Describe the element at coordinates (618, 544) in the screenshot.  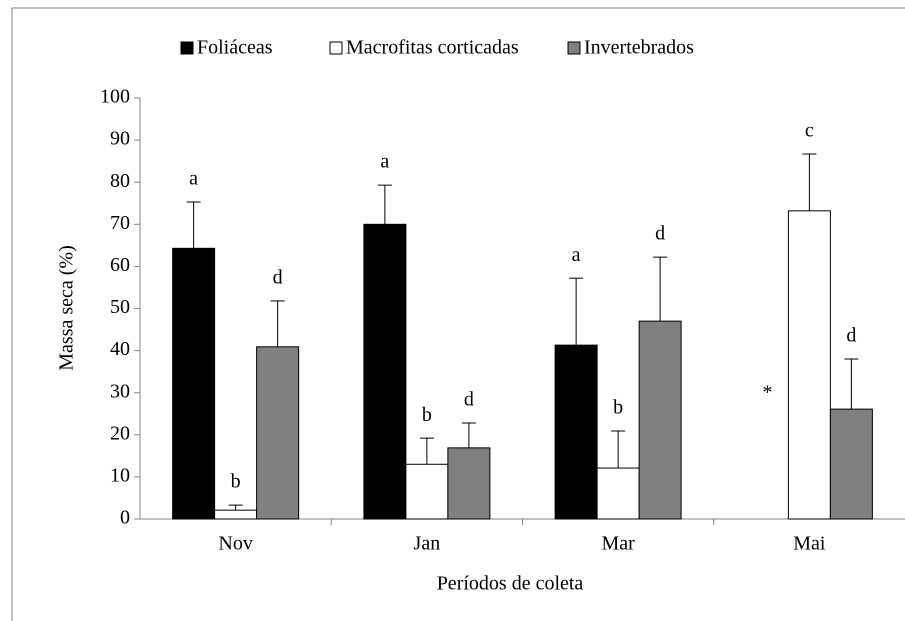
I see `x-tick-label: Mar` at that location.